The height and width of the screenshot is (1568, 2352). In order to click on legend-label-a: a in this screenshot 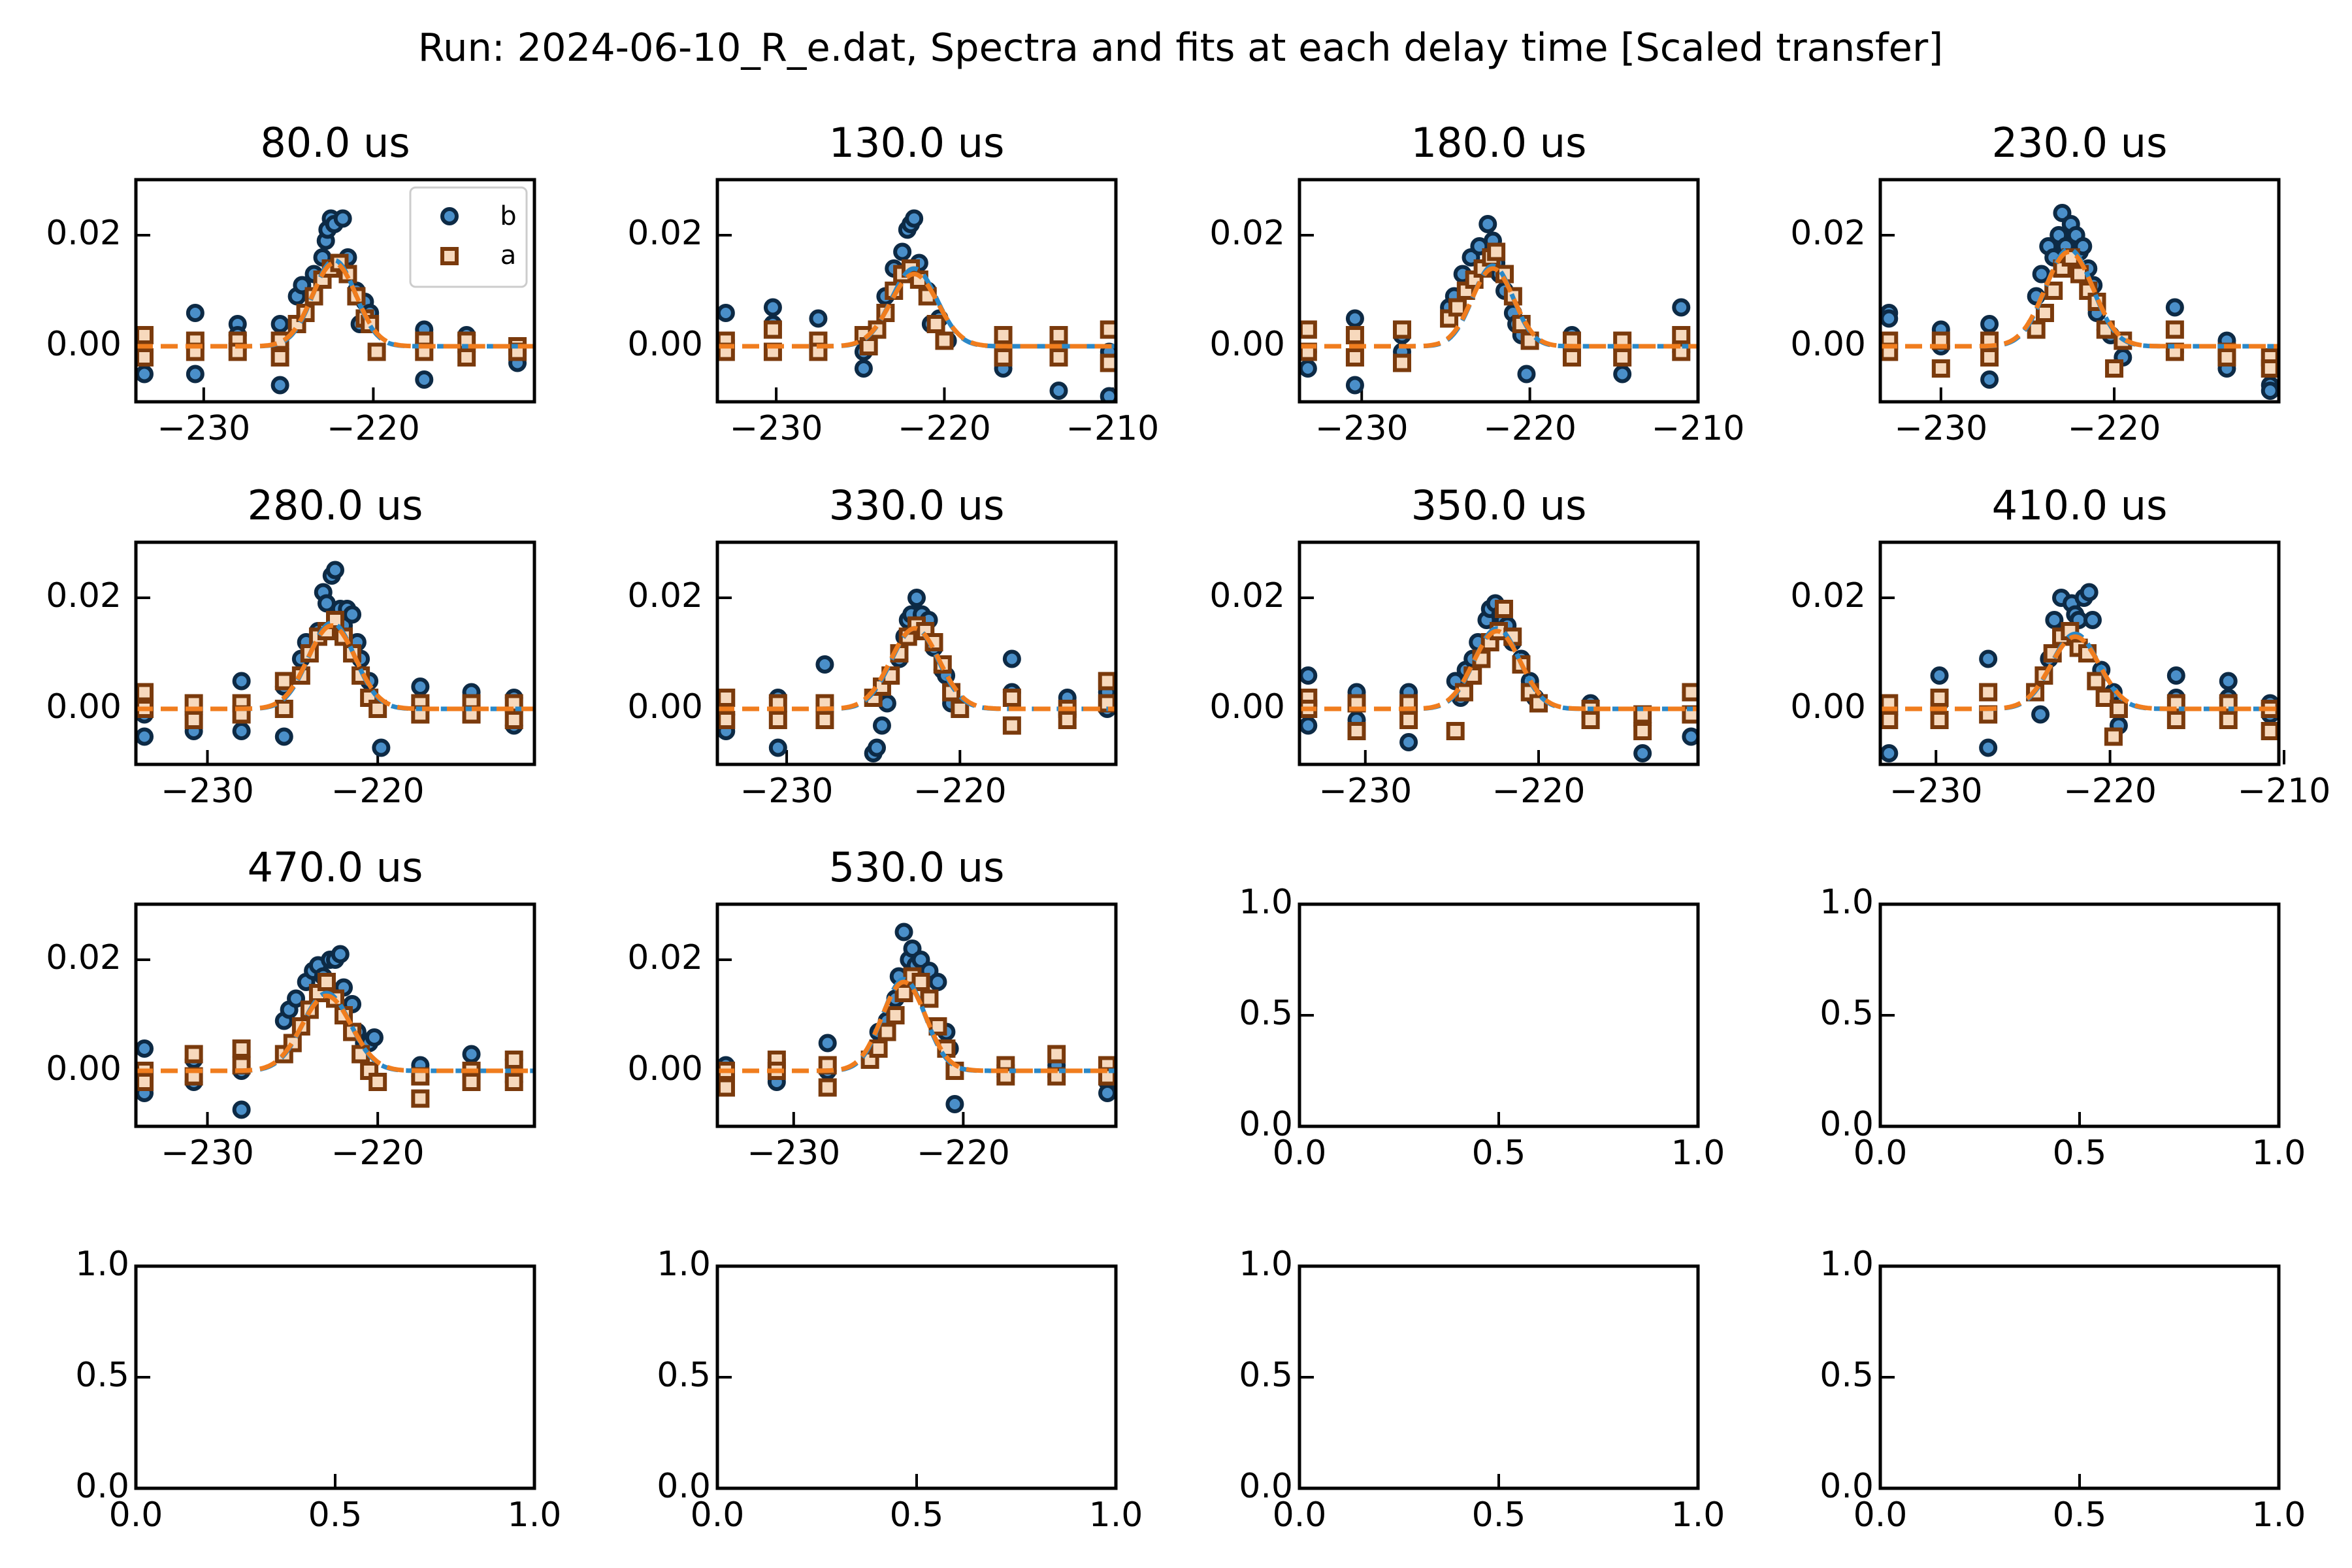, I will do `click(508, 255)`.